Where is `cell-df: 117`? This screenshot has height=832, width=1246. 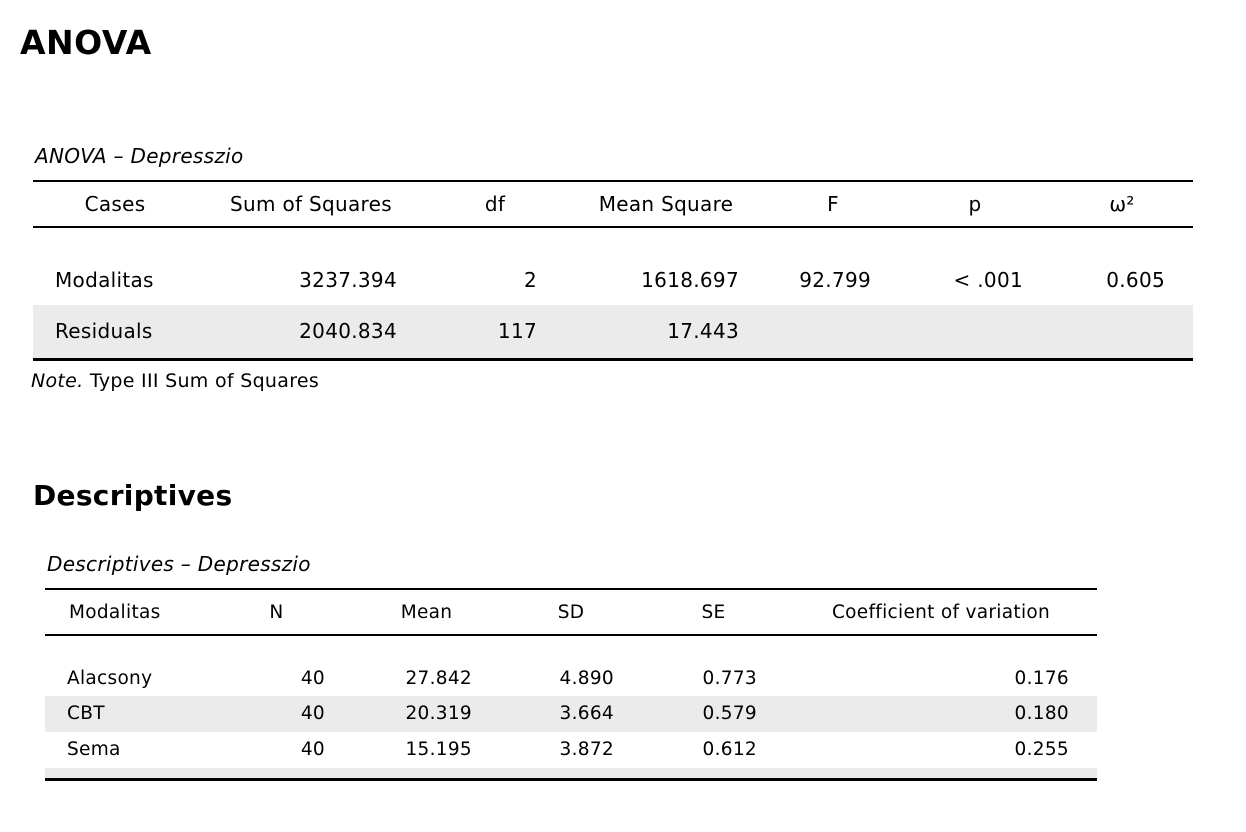 cell-df: 117 is located at coordinates (517, 331).